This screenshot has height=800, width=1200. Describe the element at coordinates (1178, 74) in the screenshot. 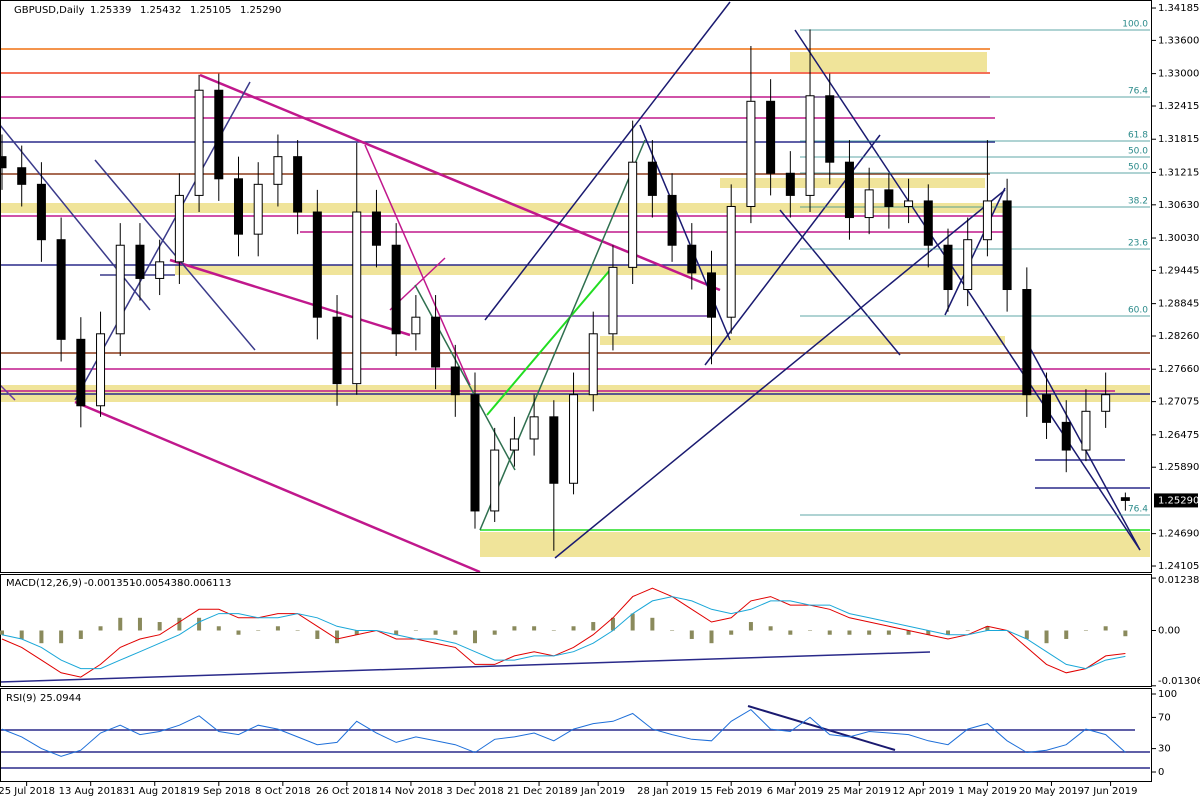

I see `y-tick-label: 1.33000` at that location.